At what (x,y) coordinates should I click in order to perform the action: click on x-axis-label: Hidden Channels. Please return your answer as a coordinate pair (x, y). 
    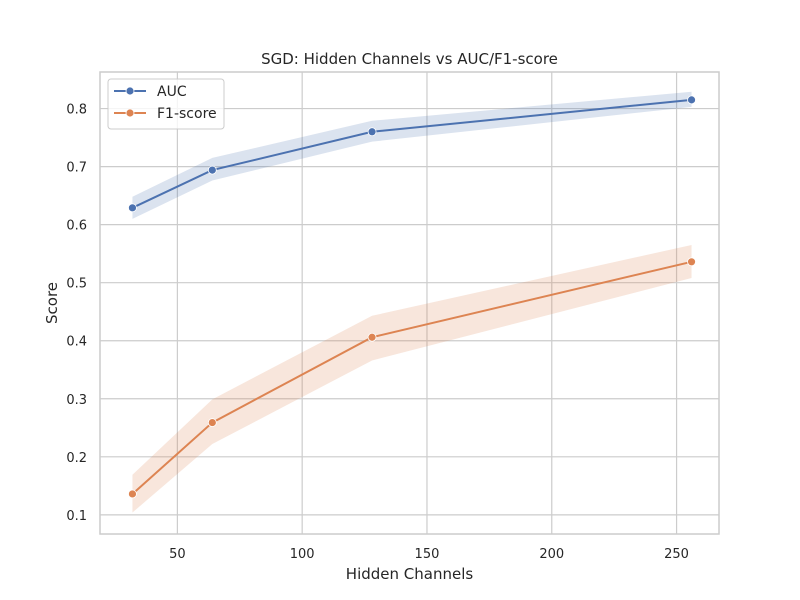
    Looking at the image, I should click on (410, 574).